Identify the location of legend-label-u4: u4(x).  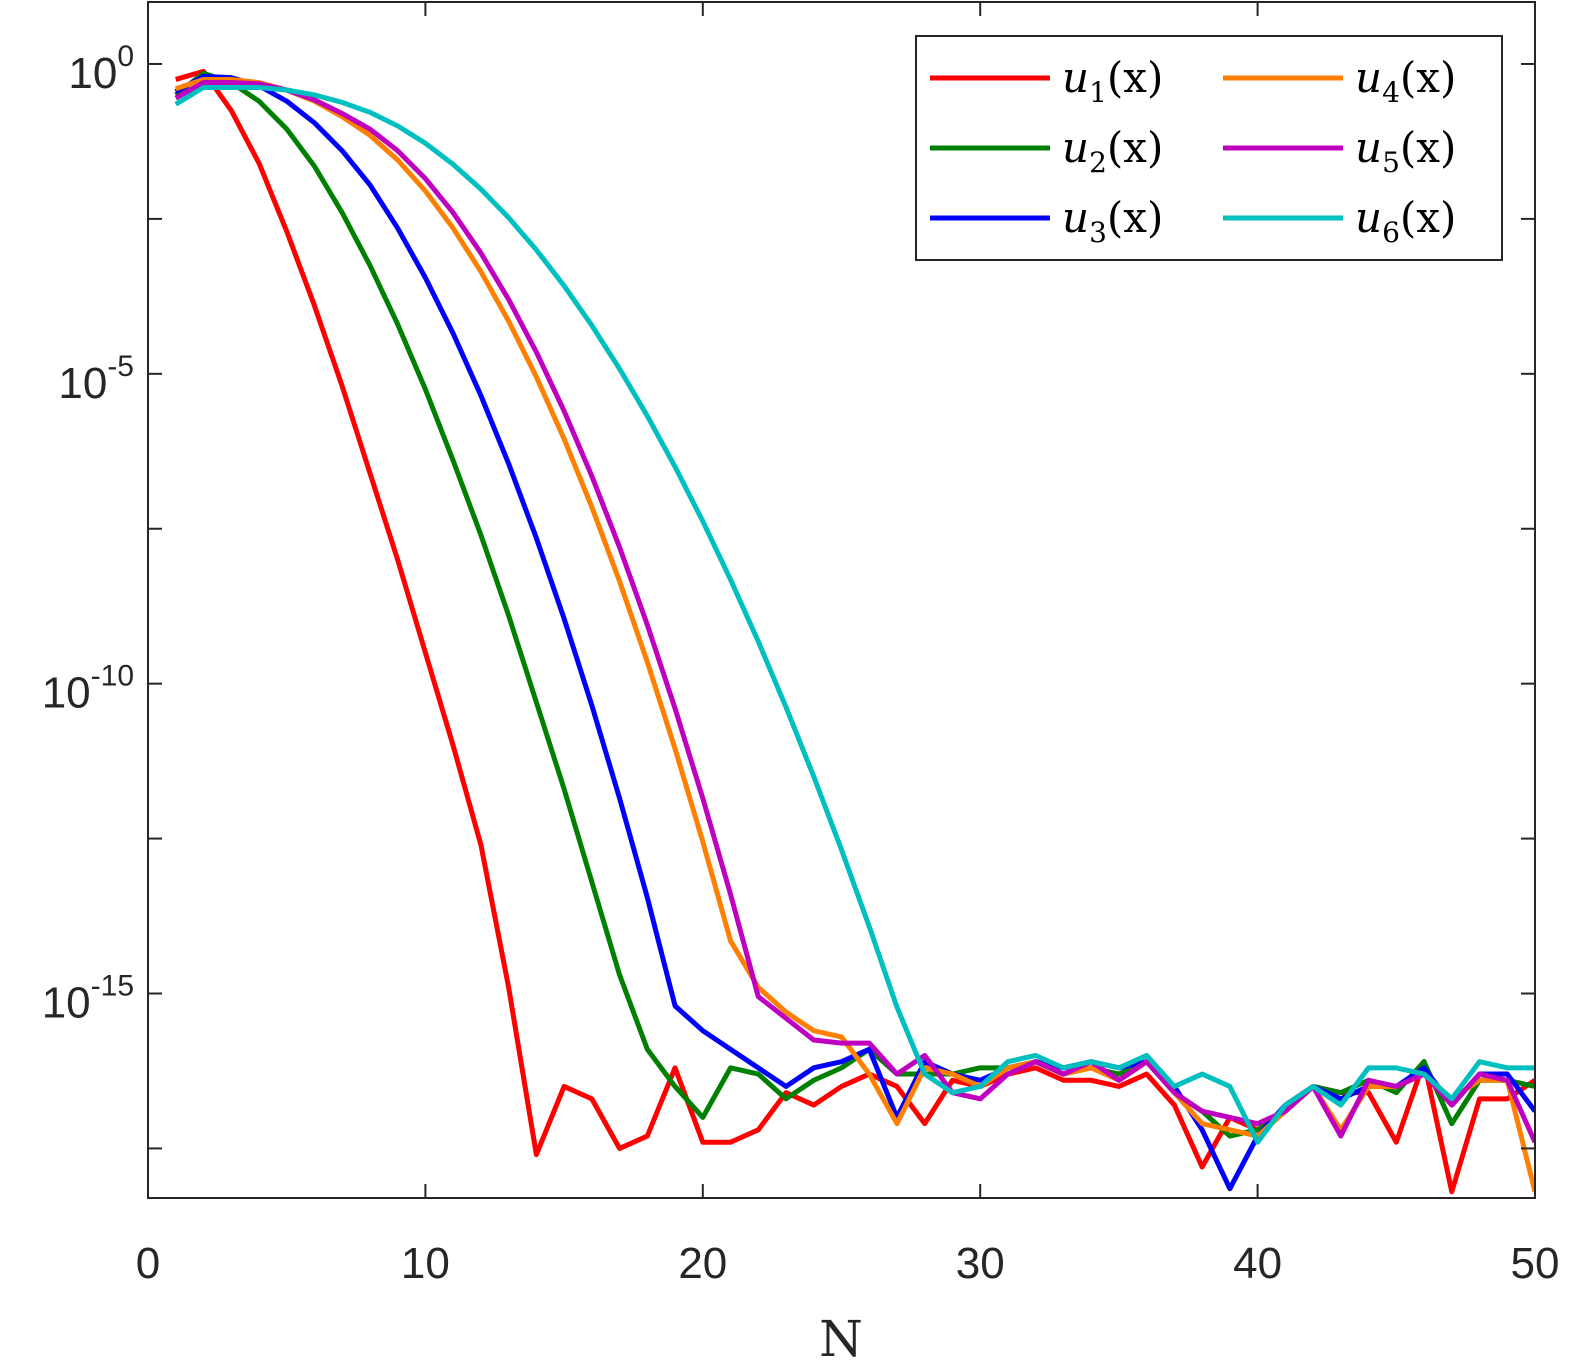
(1405, 81).